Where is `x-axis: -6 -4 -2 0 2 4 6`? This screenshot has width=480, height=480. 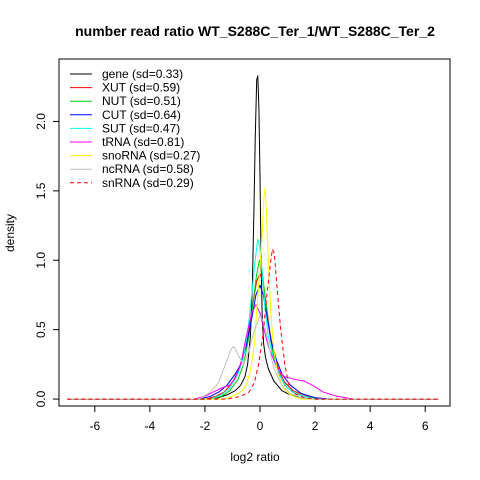
x-axis: -6 -4 -2 0 2 4 6 is located at coordinates (259, 419).